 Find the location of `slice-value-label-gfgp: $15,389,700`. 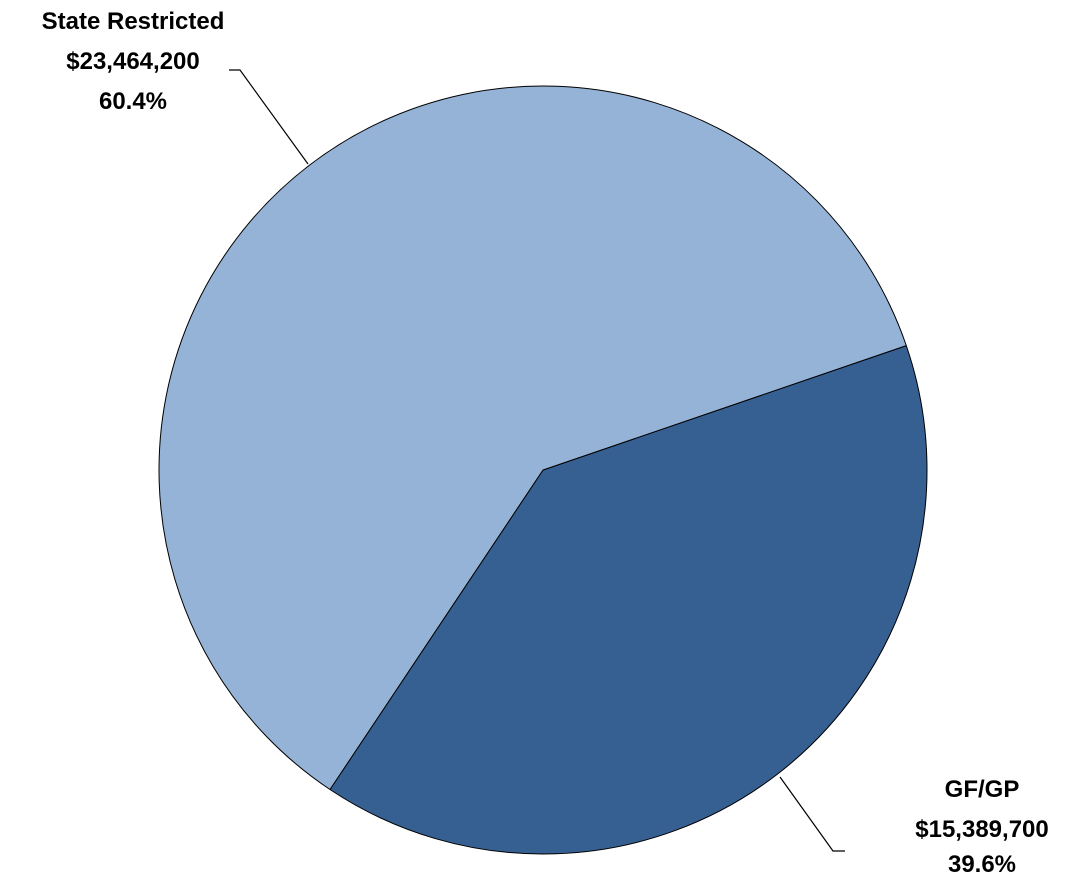

slice-value-label-gfgp: $15,389,700 is located at coordinates (981, 829).